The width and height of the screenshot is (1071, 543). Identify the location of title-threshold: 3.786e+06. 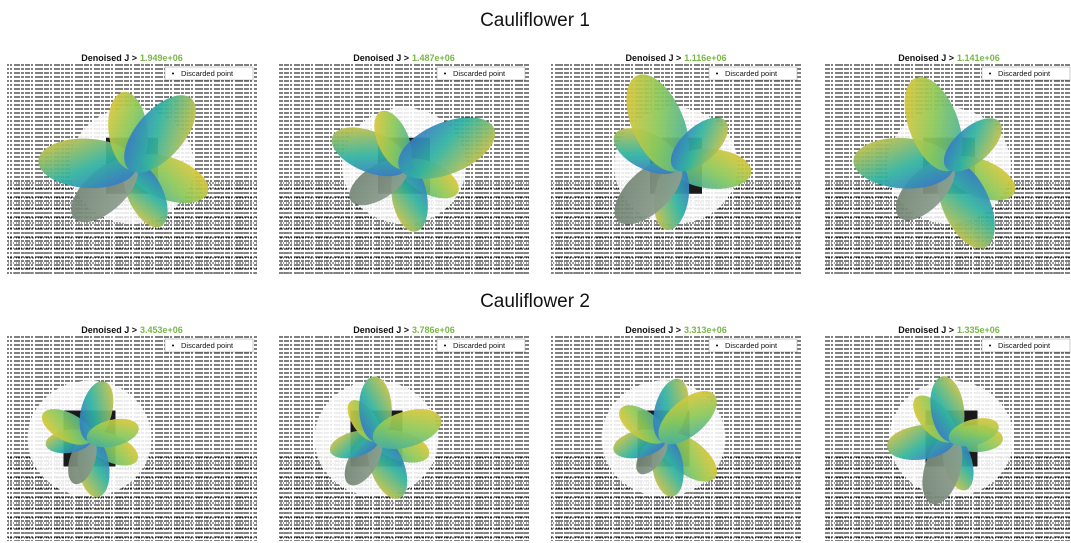
(433, 330).